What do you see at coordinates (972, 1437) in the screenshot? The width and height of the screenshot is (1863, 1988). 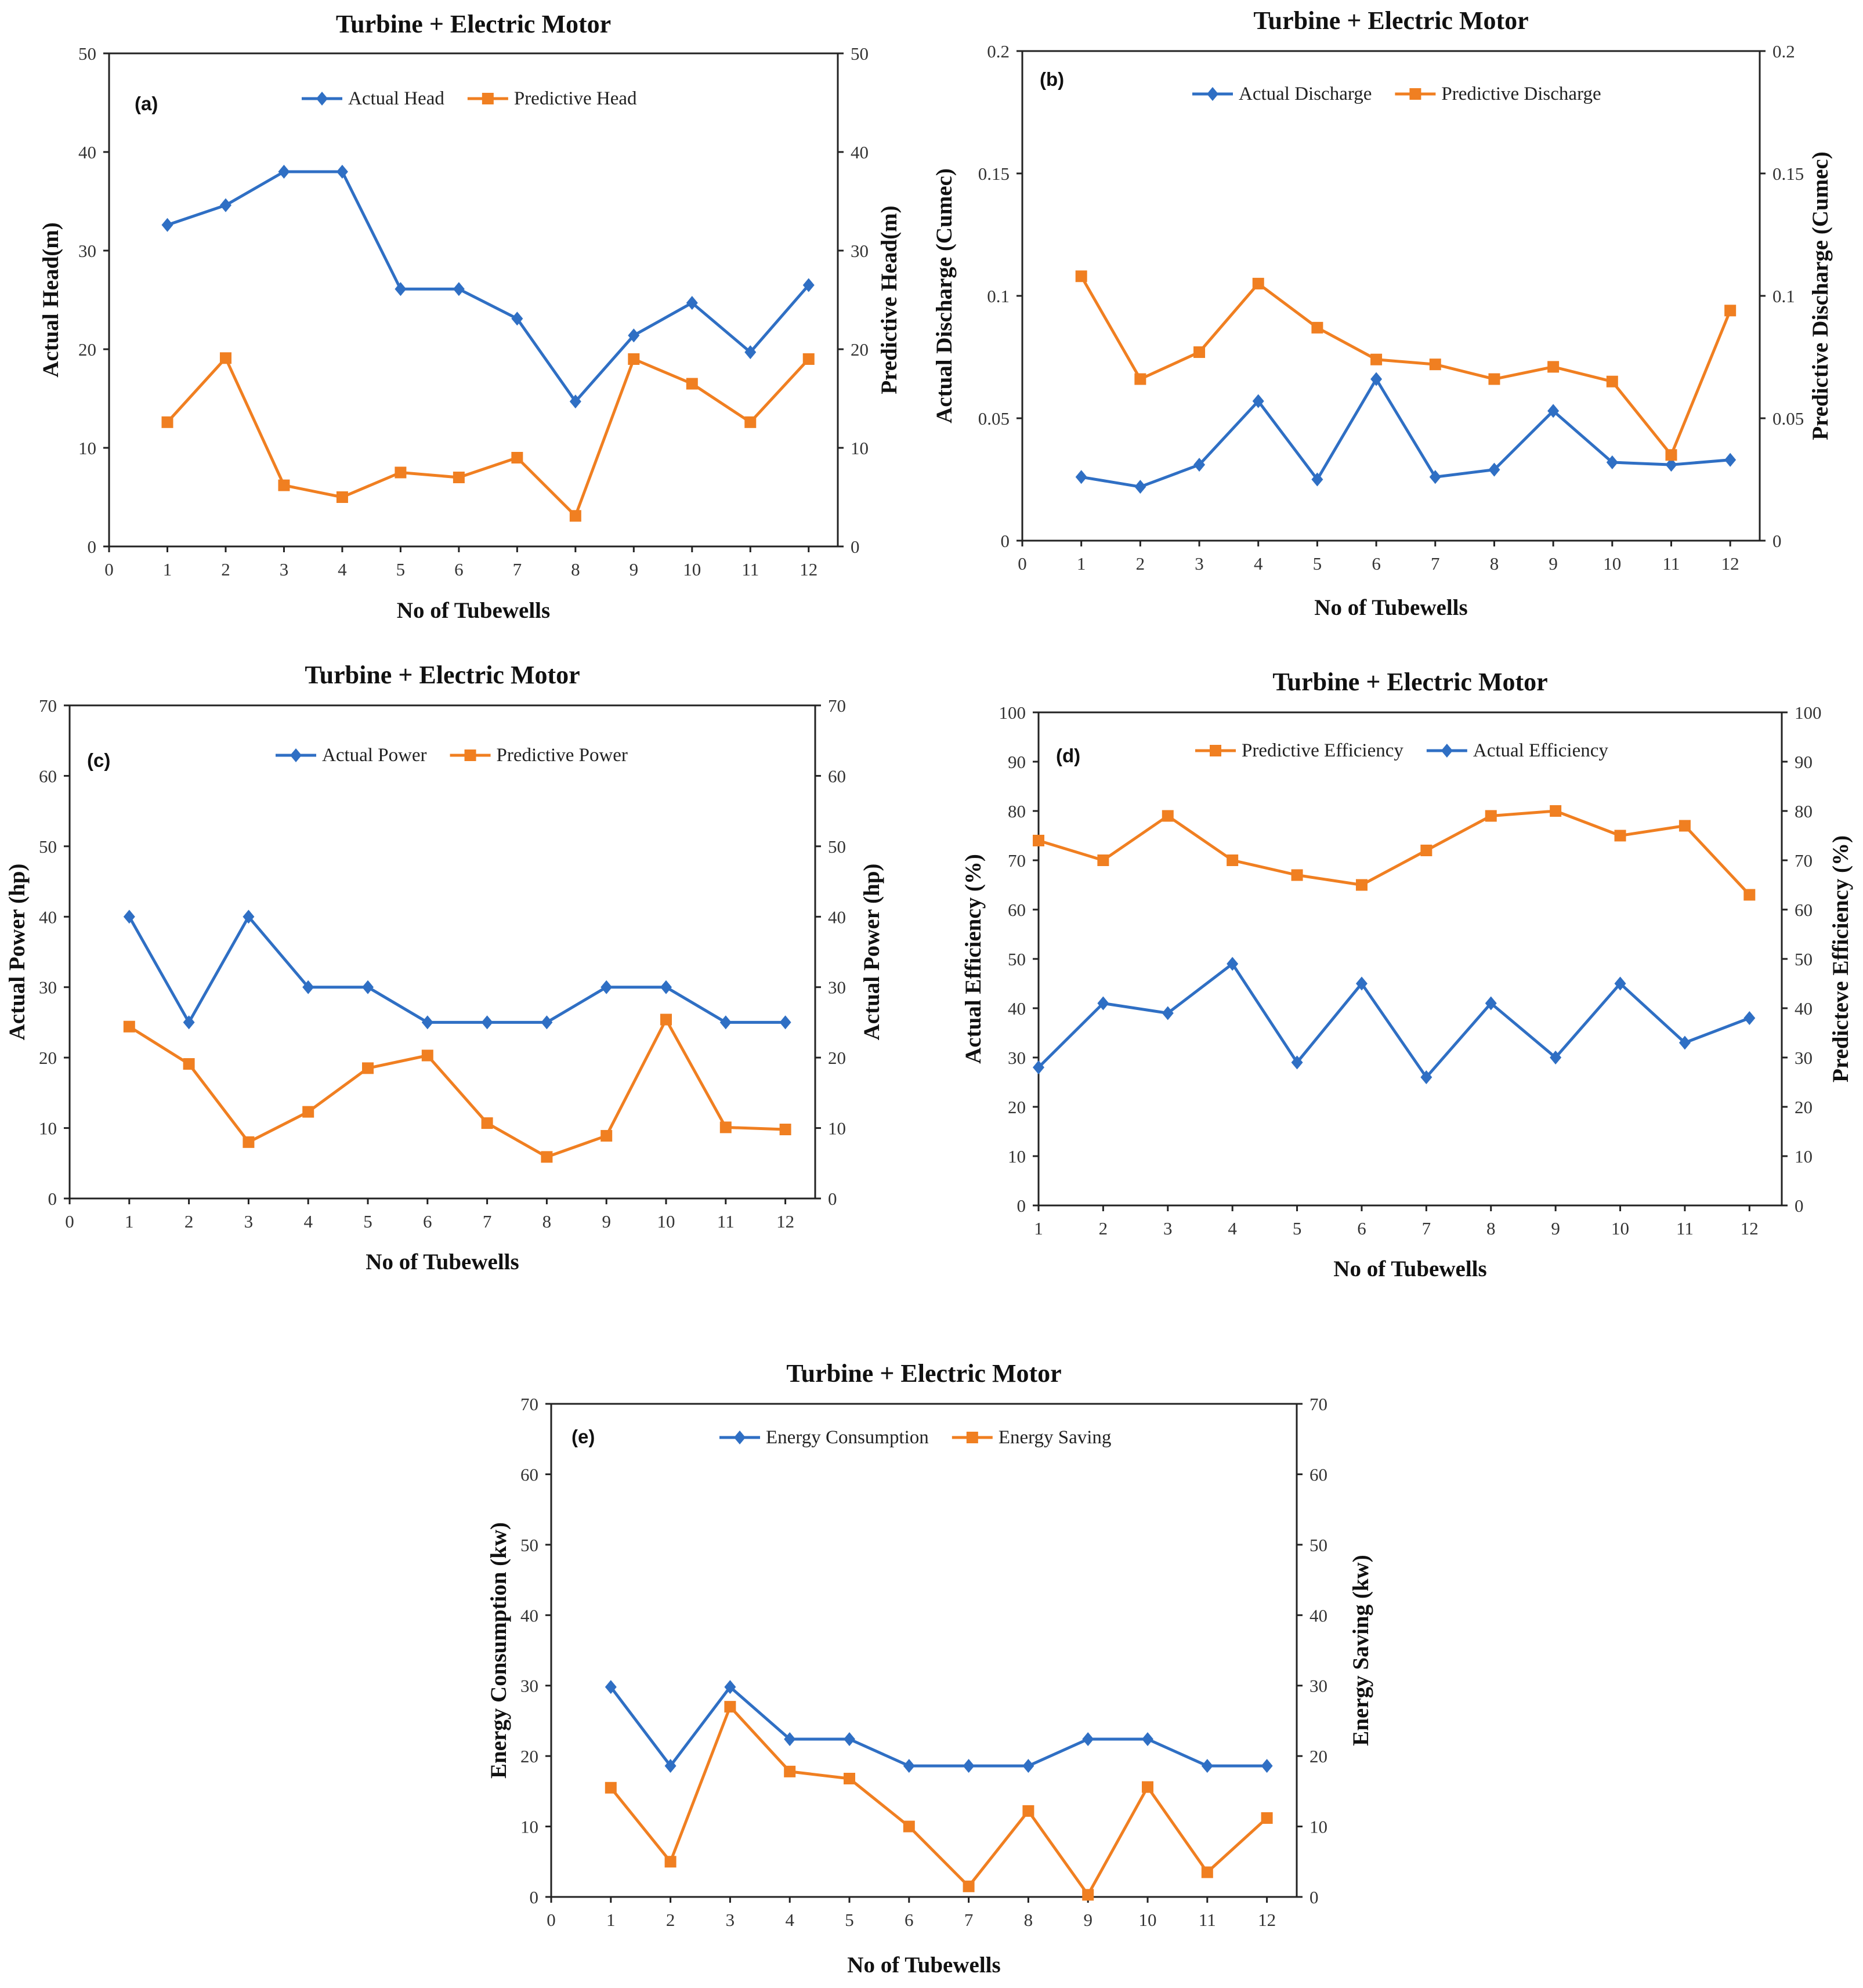 I see `legend-marker-square` at bounding box center [972, 1437].